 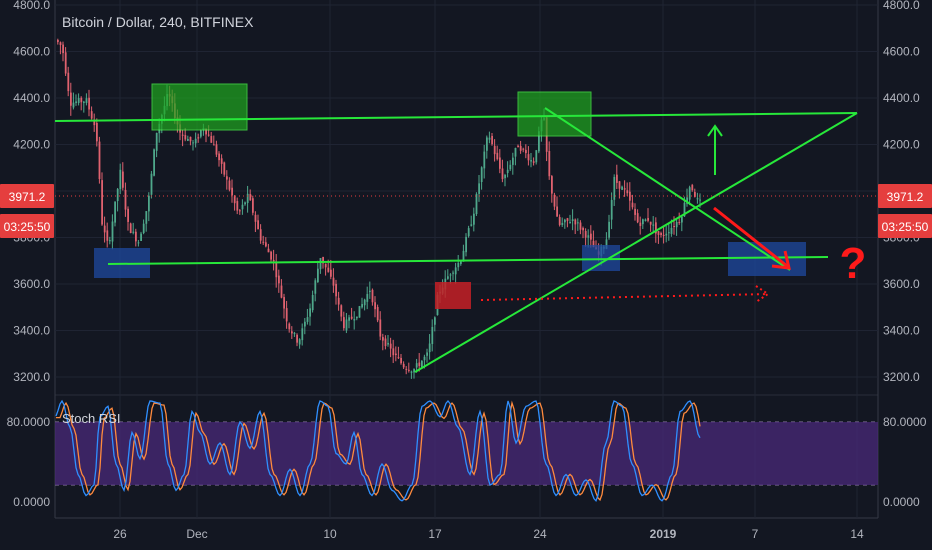 I want to click on question-mark: ?, so click(x=853, y=263).